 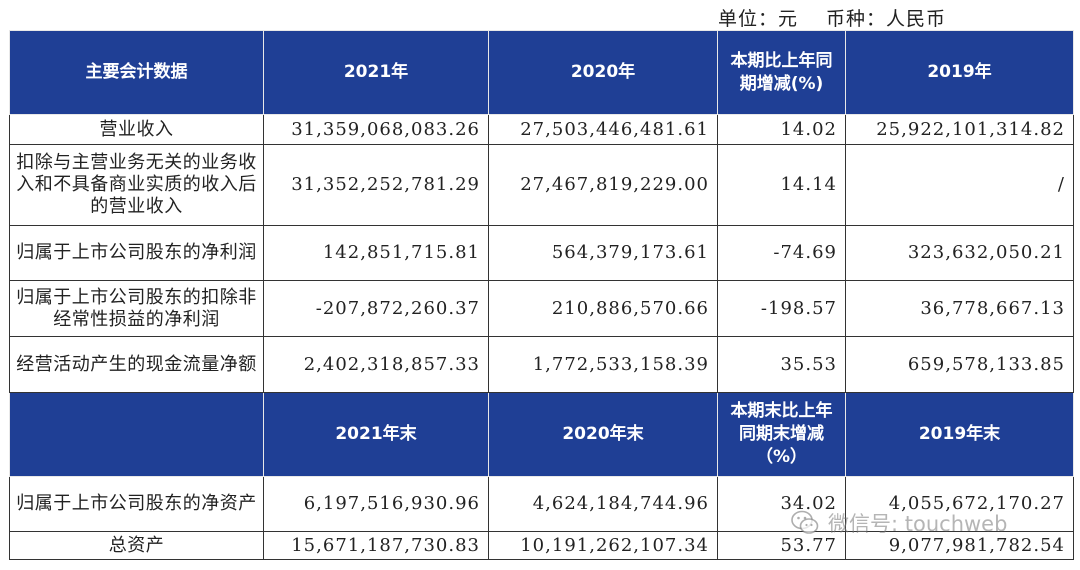 What do you see at coordinates (781, 185) in the screenshot?
I see `cell-change: 14.14` at bounding box center [781, 185].